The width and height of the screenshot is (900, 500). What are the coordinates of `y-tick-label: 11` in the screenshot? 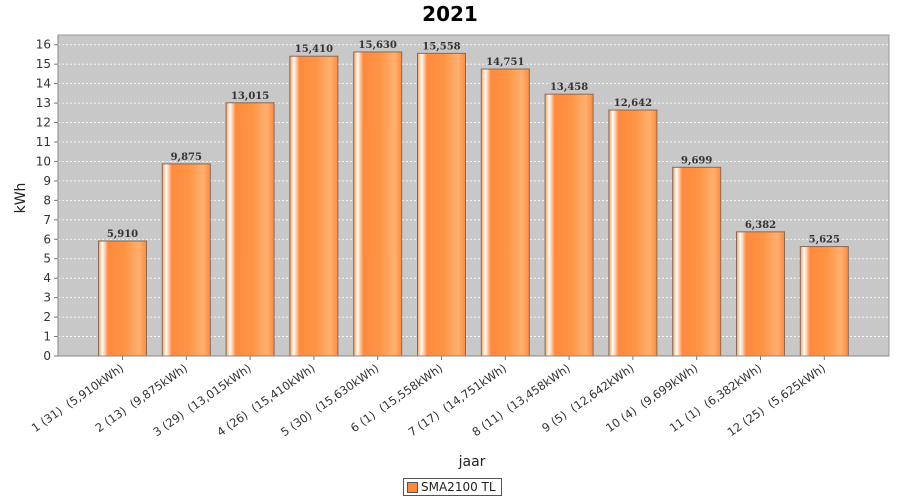 It's located at (43, 142).